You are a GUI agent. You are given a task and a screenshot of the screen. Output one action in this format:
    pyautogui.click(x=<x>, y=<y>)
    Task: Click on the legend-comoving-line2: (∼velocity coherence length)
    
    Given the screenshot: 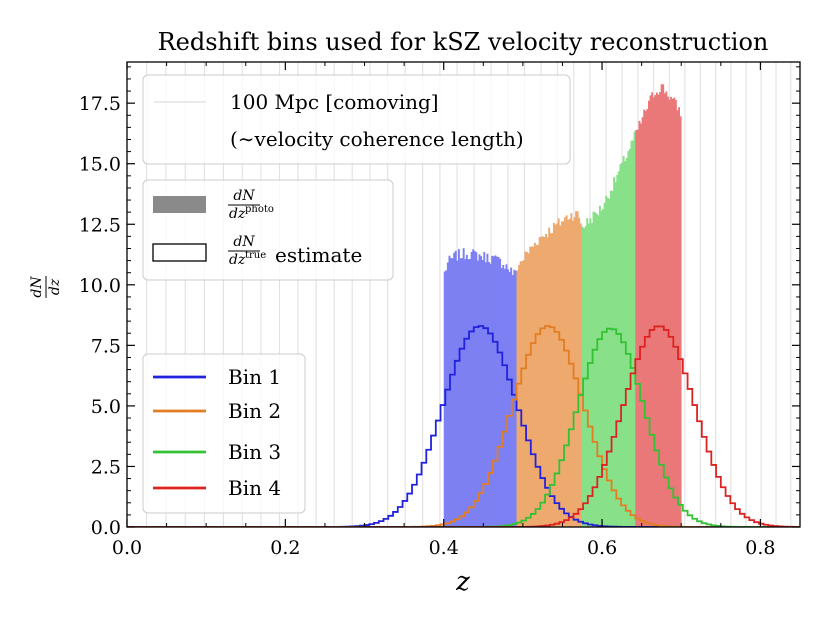 What is the action you would take?
    pyautogui.click(x=377, y=139)
    